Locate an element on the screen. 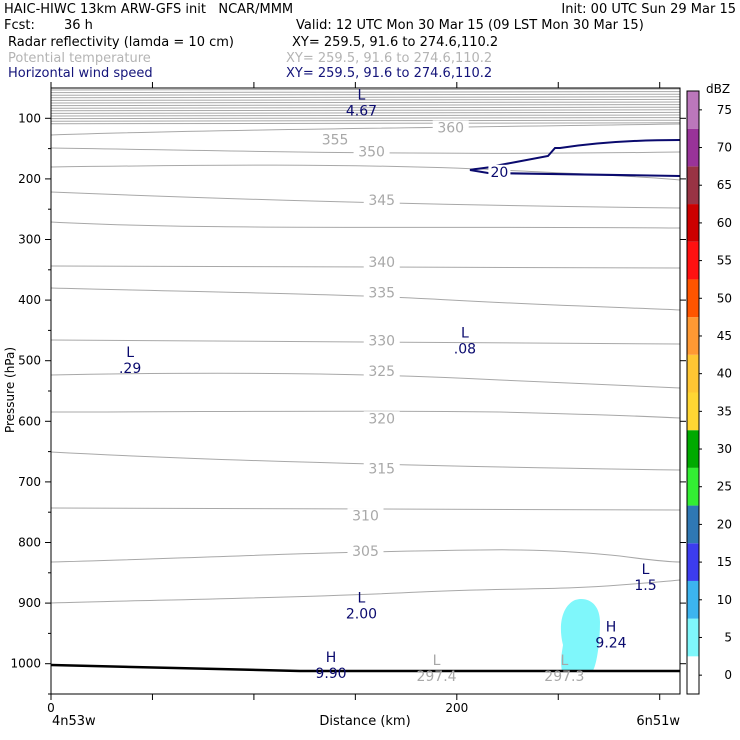 Image resolution: width=740 pixels, height=740 pixels. wind-label-20: 20 is located at coordinates (500, 173).